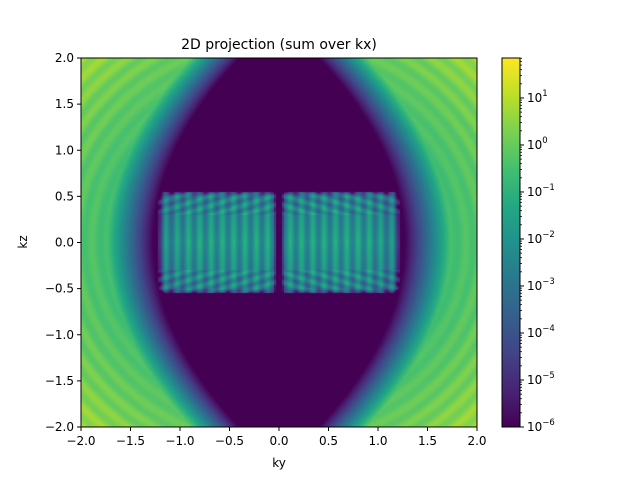  Describe the element at coordinates (59, 381) in the screenshot. I see `y-tick-label: −1.5` at that location.